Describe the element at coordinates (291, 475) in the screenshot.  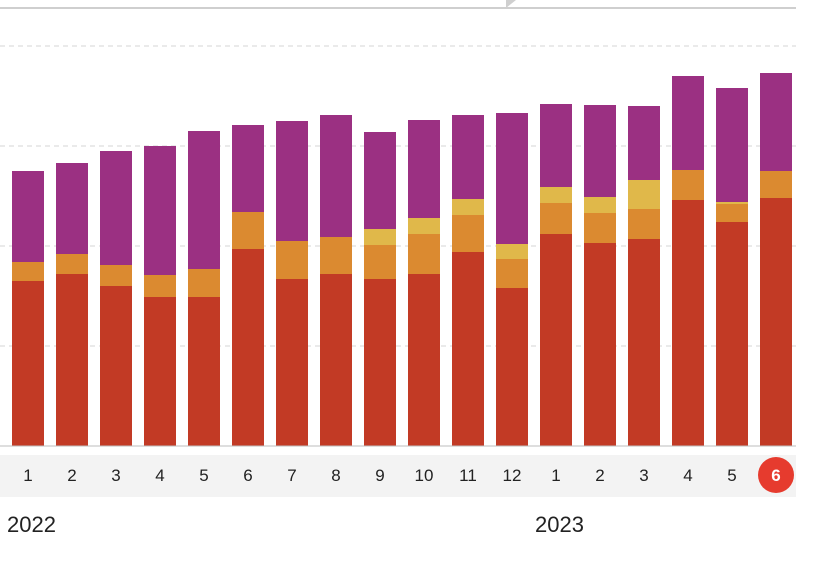
I see `month-label: 7` at that location.